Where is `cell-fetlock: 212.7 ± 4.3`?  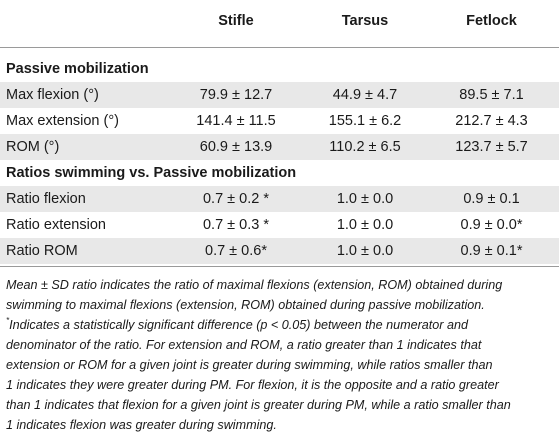
cell-fetlock: 212.7 ± 4.3 is located at coordinates (491, 121).